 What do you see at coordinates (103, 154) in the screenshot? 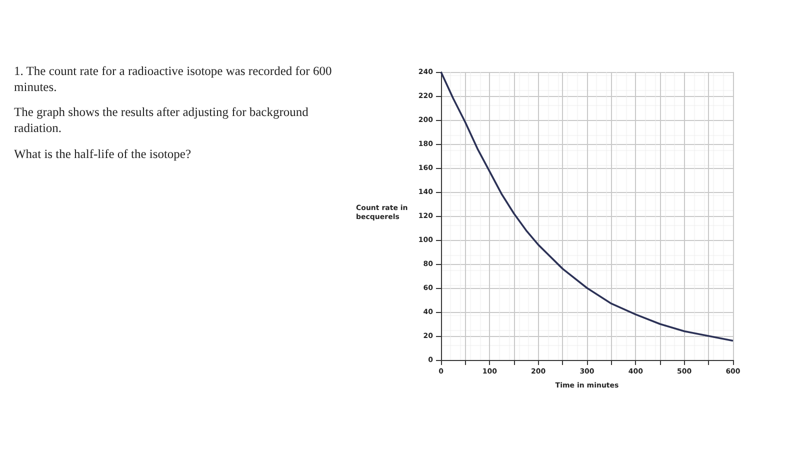
I see `text: What is the half-life of the isotope?` at bounding box center [103, 154].